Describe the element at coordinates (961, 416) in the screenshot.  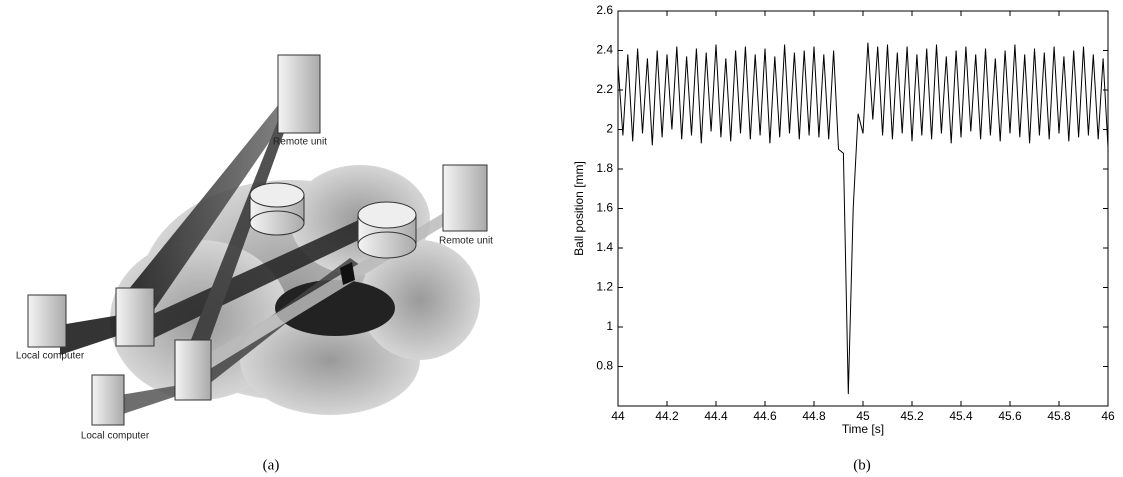
I see `x-tick-label: 45.4` at that location.